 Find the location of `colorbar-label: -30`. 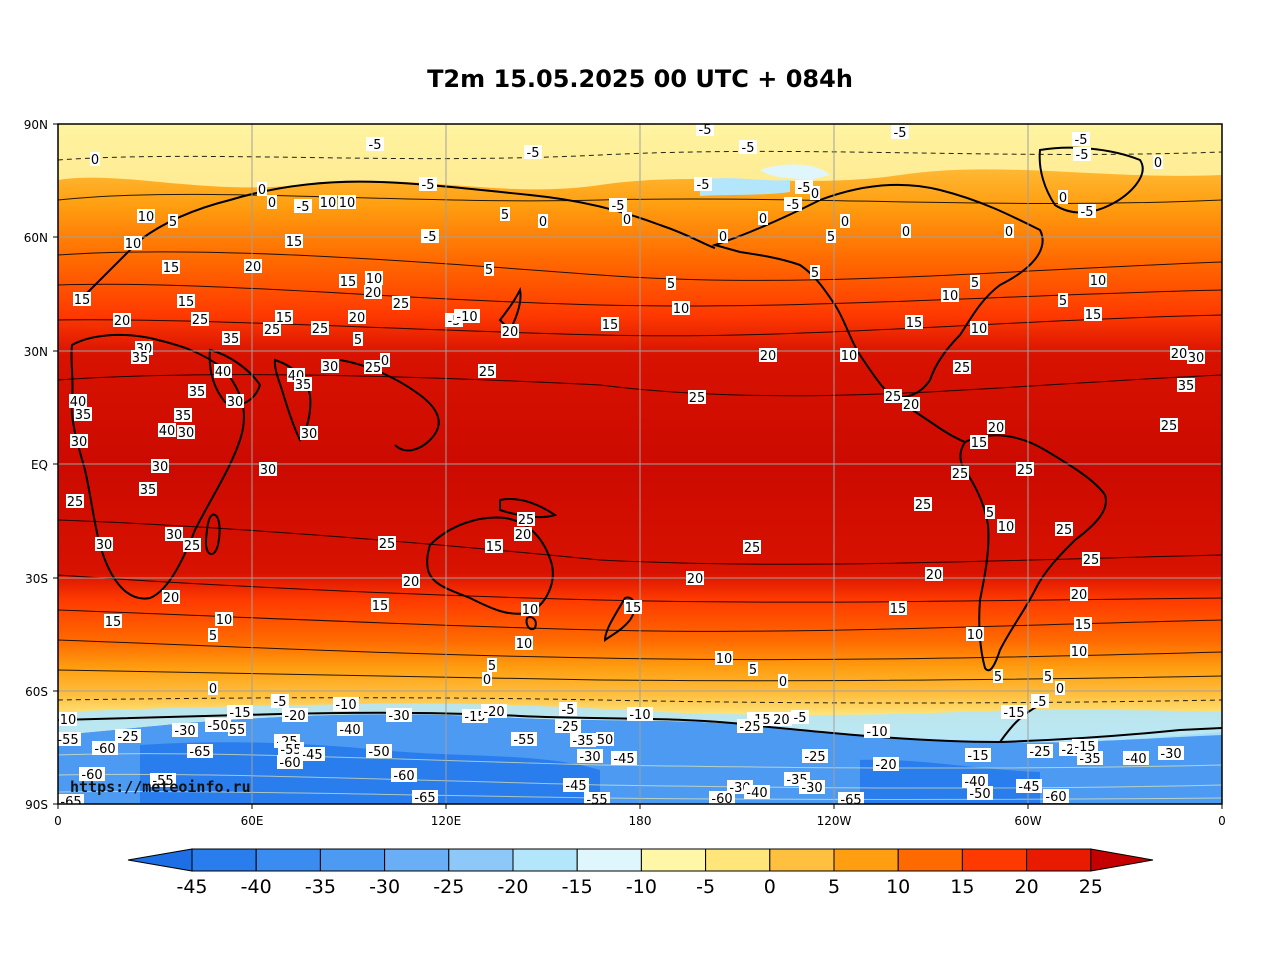

colorbar-label: -30 is located at coordinates (384, 887).